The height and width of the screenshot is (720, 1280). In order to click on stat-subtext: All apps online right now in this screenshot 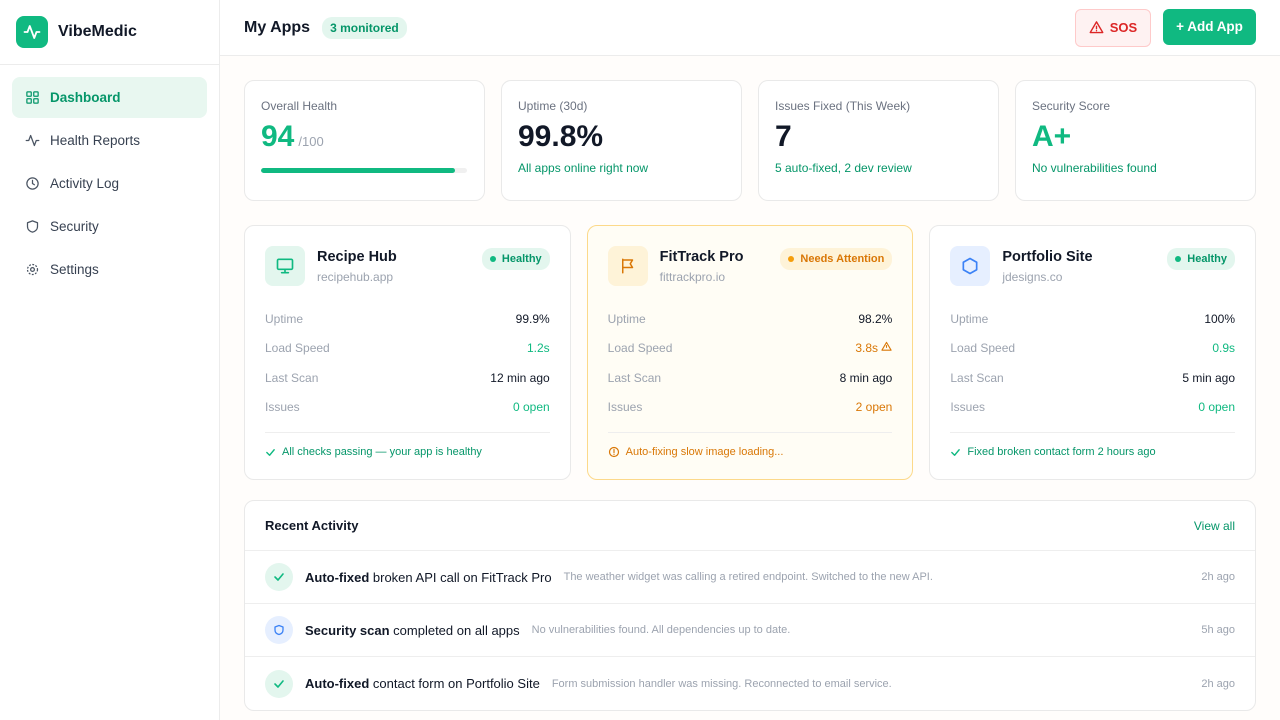, I will do `click(583, 168)`.